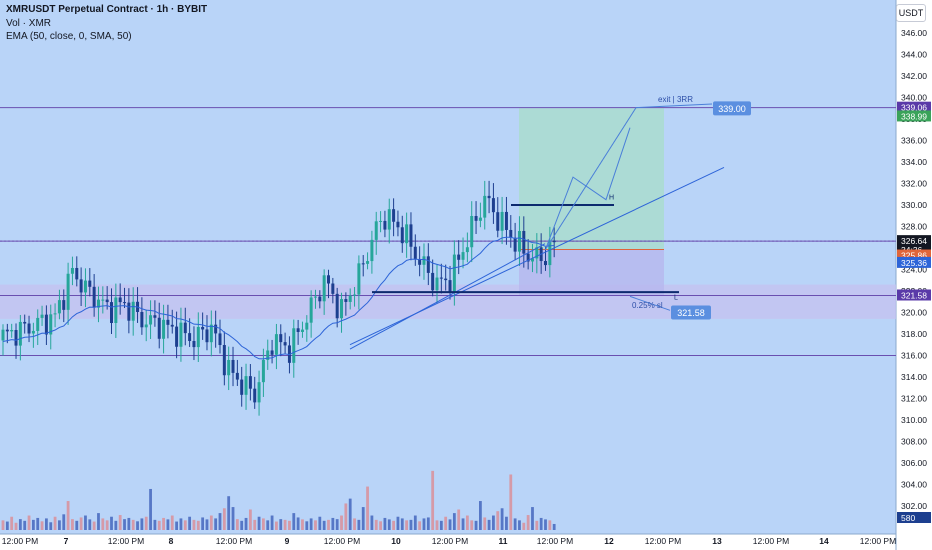  Describe the element at coordinates (914, 227) in the screenshot. I see `price-tick-label: 328.00` at that location.